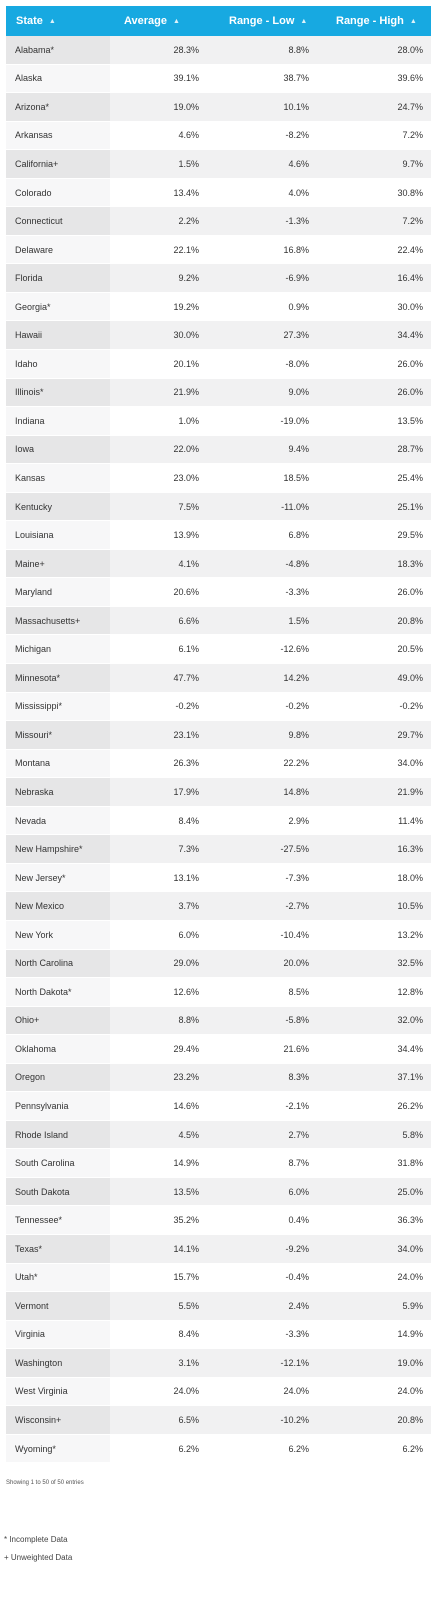 The height and width of the screenshot is (1600, 439). I want to click on table-row: Hawaii 30.0% 27.3% 34.4%, so click(218, 336).